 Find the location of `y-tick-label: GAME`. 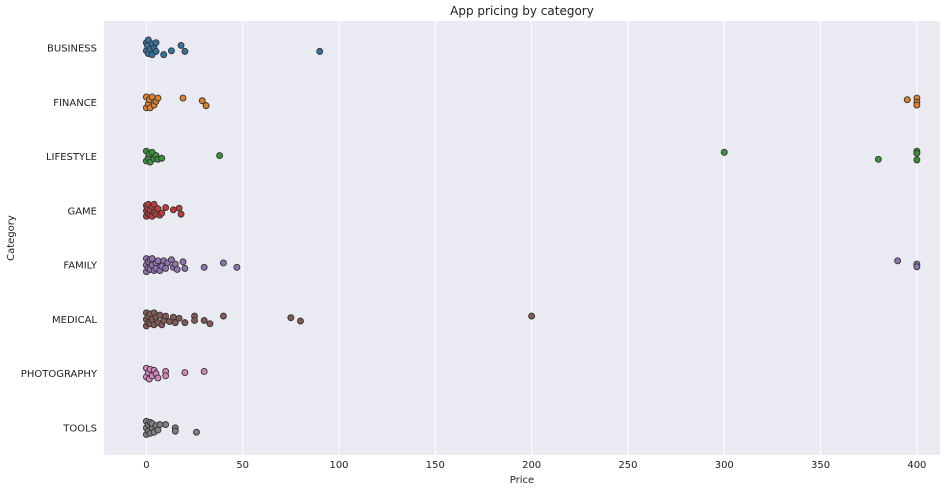

y-tick-label: GAME is located at coordinates (82, 211).